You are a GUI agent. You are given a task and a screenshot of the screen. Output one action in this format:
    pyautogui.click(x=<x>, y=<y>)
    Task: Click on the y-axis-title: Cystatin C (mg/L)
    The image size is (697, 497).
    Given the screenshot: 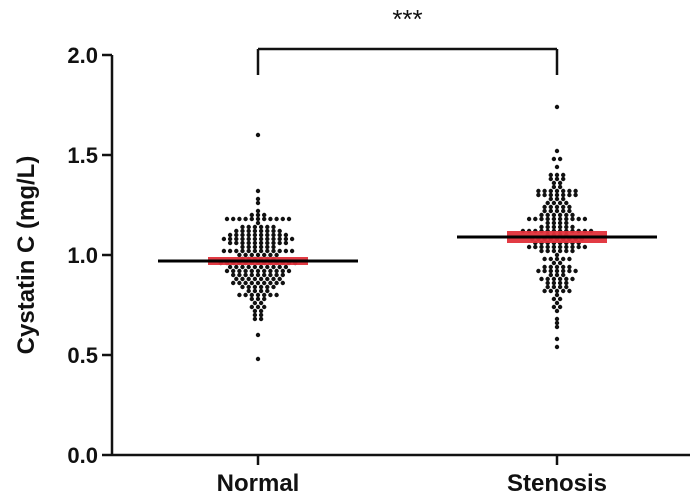 What is the action you would take?
    pyautogui.click(x=26, y=255)
    